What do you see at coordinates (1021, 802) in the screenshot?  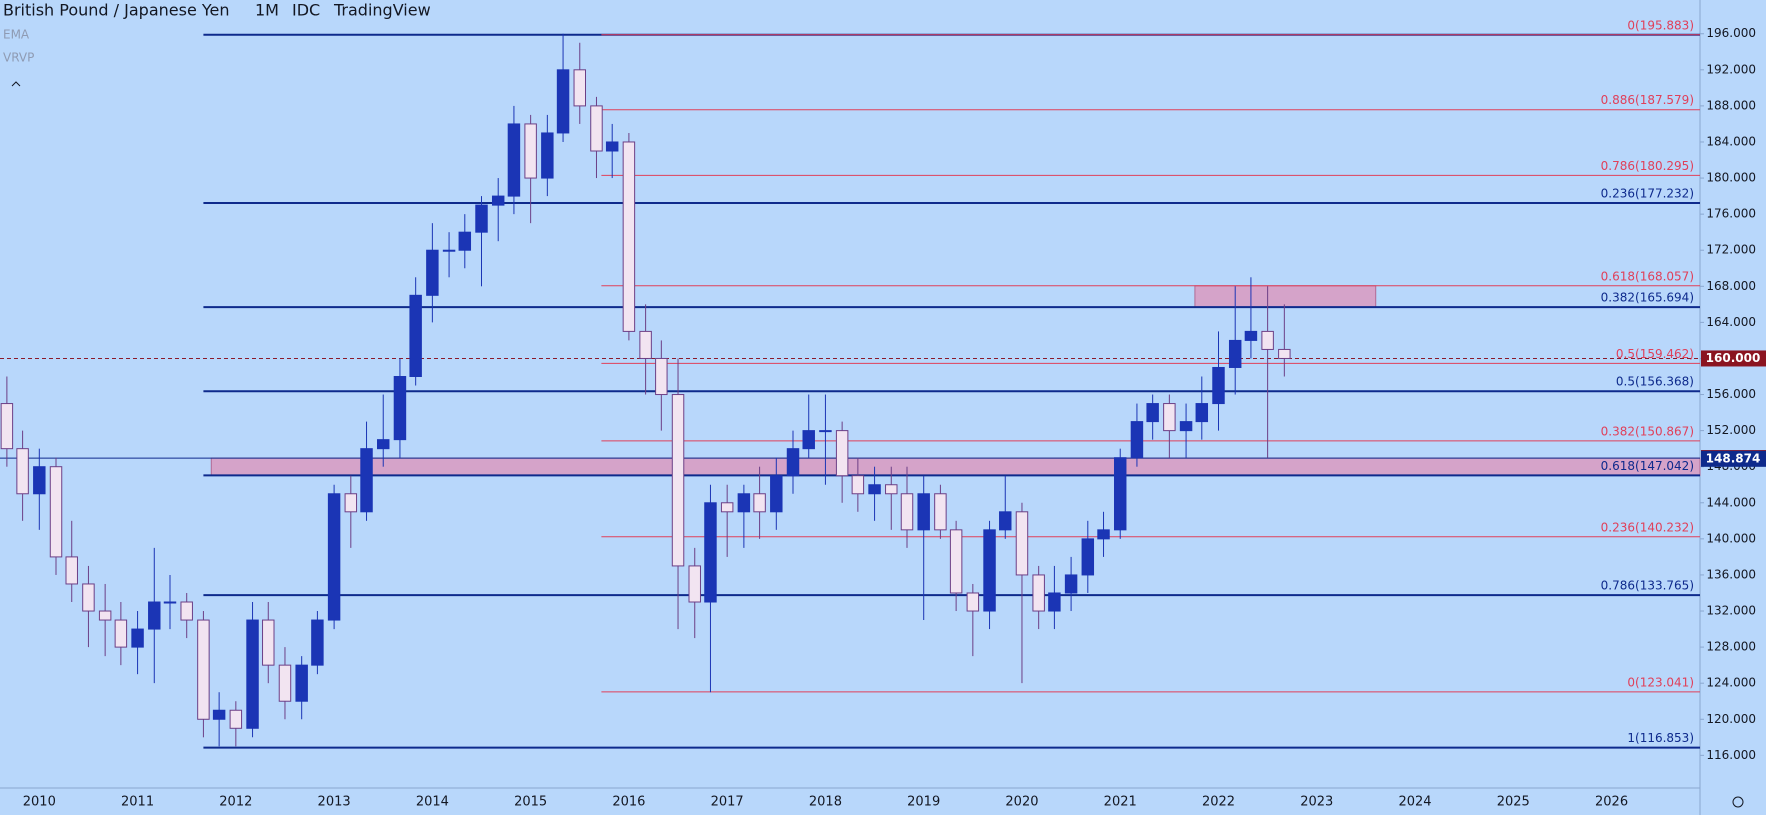 I see `x-tick-label: 2020` at bounding box center [1021, 802].